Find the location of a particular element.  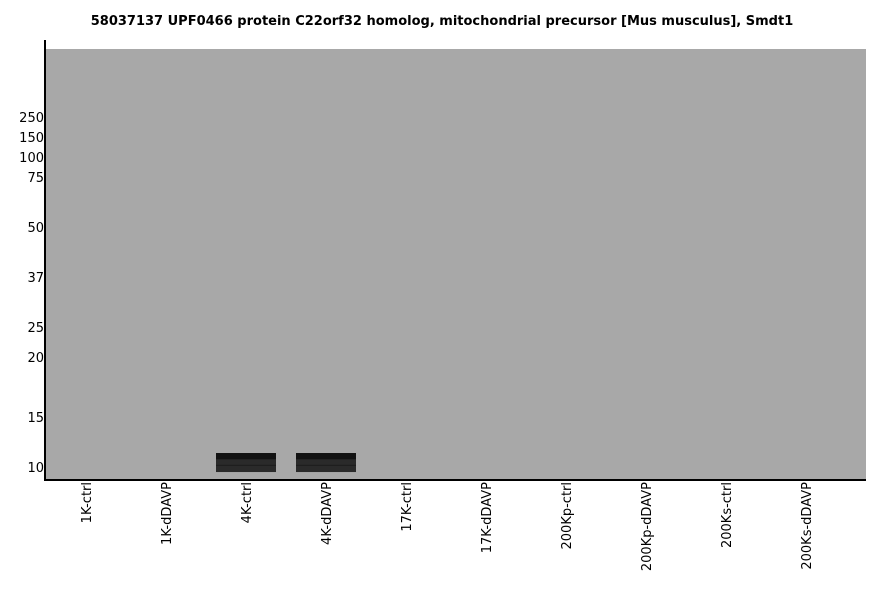

y-tick-label: 100 is located at coordinates (31, 158).